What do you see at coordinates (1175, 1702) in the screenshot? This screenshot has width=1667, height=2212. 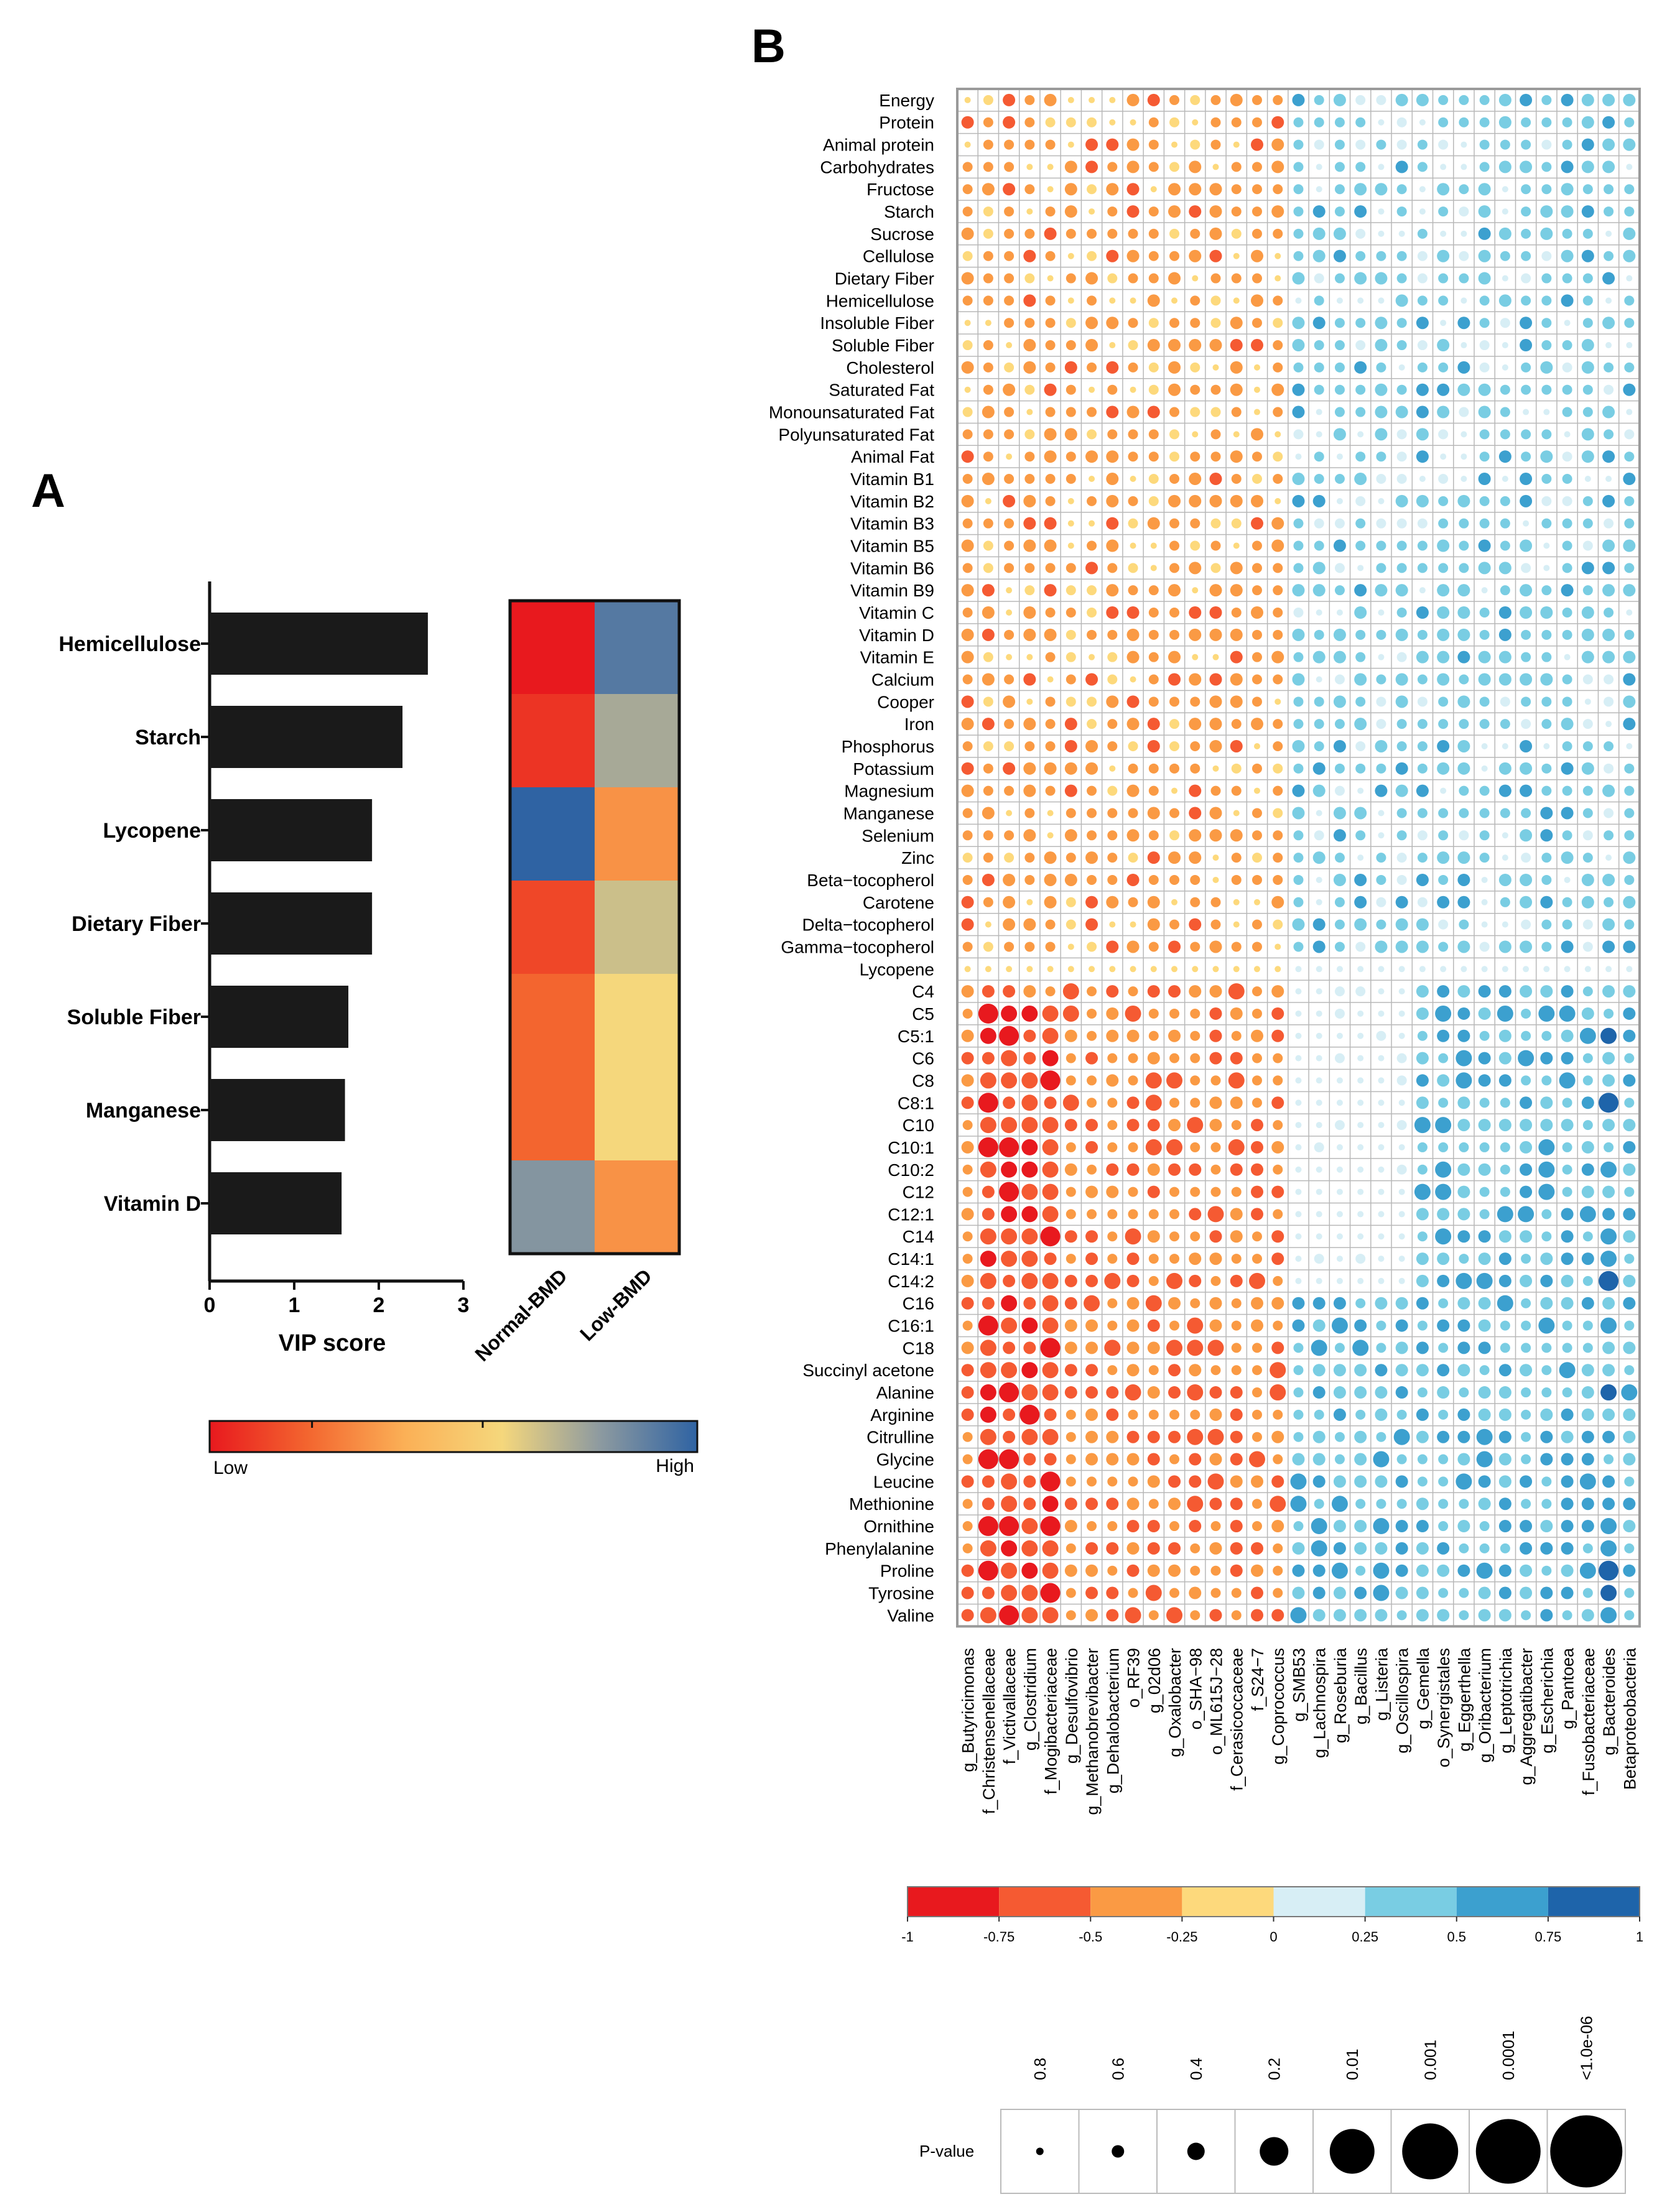 I see `column-label: g_Oxalobacter` at bounding box center [1175, 1702].